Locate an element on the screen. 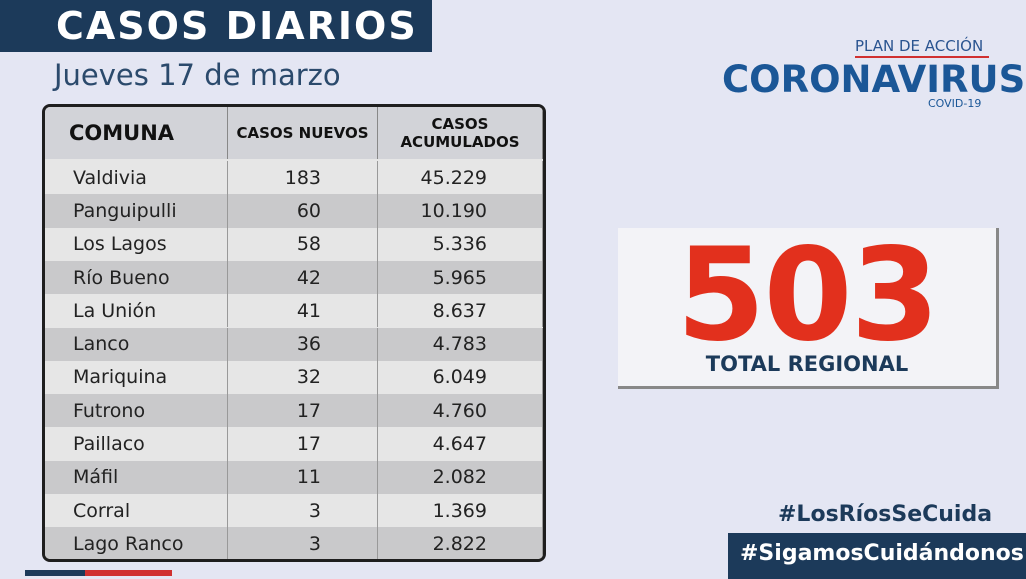 The height and width of the screenshot is (579, 1026). logo-line is located at coordinates (922, 57).